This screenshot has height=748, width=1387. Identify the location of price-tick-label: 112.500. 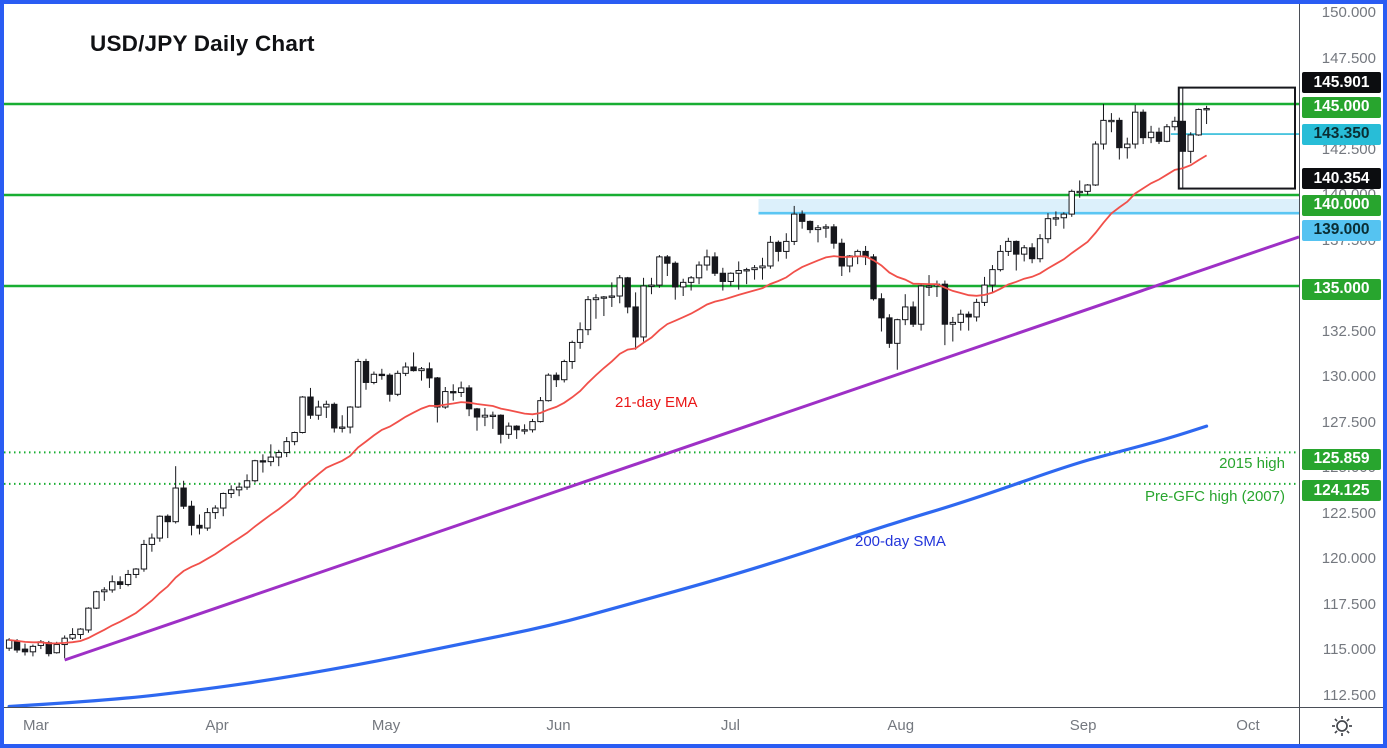
(1349, 695).